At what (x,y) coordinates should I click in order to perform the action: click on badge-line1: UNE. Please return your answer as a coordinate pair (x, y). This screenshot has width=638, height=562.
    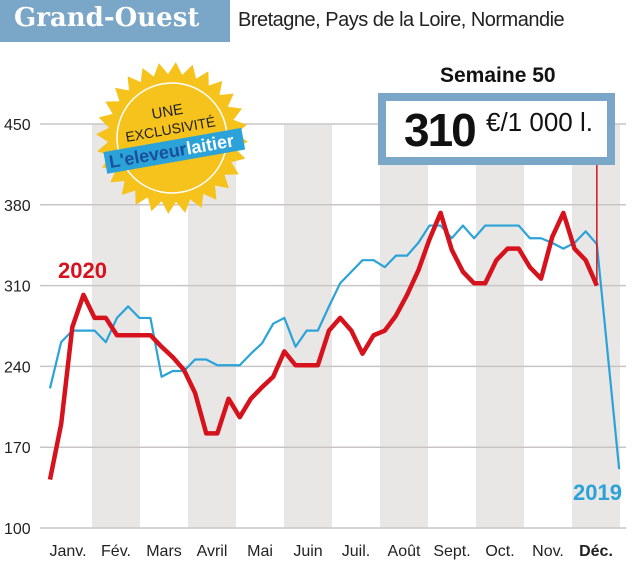
    Looking at the image, I should click on (167, 112).